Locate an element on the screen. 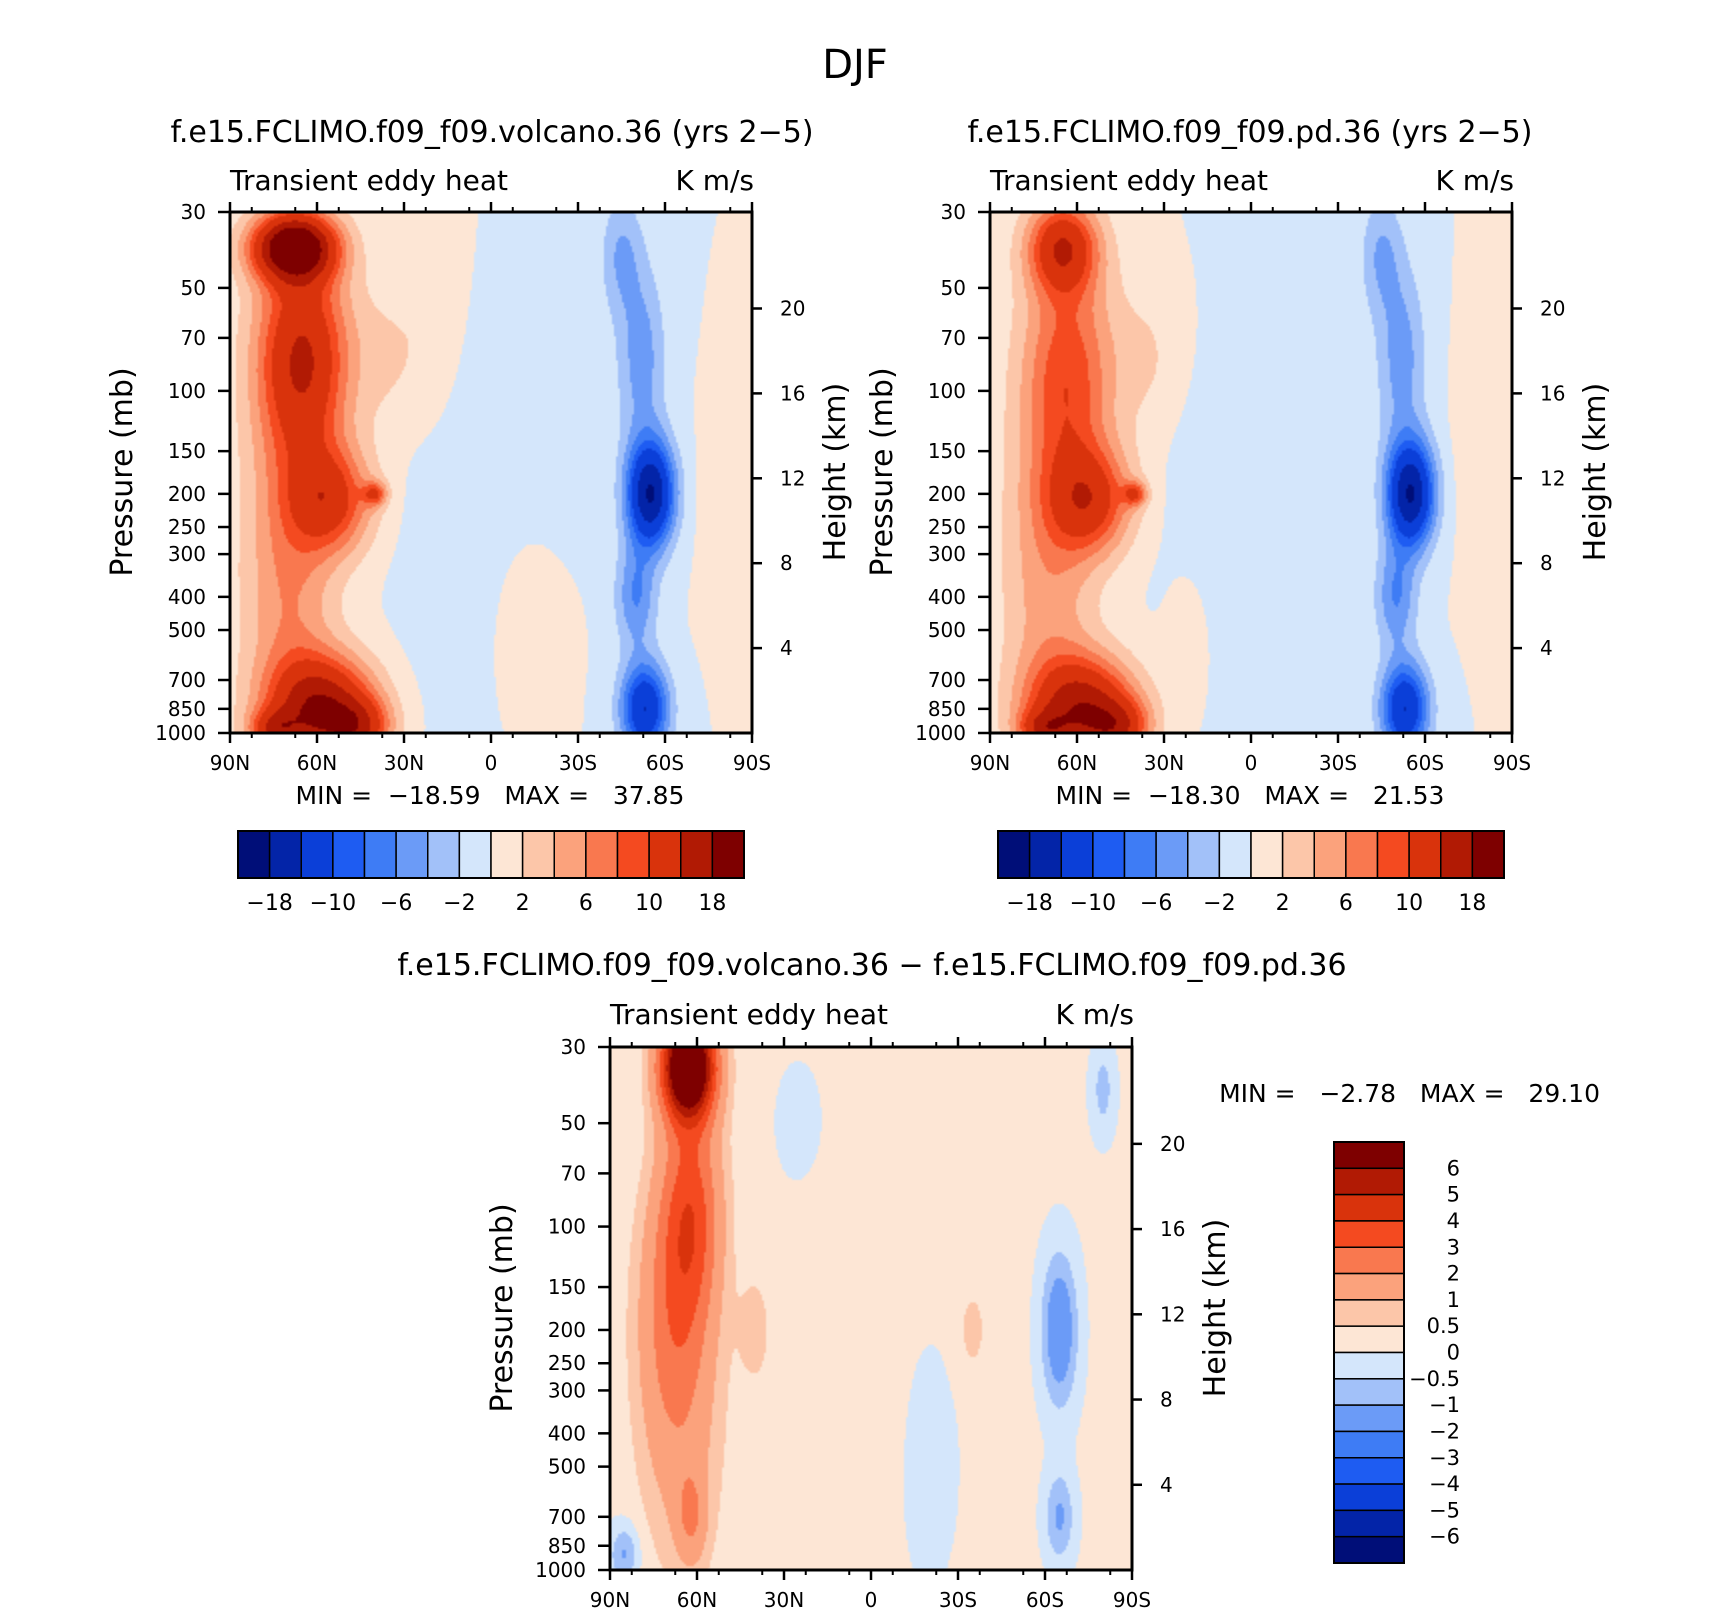  stats-text: MIN = −2.78 MAX = 29.10 is located at coordinates (1409, 1093).